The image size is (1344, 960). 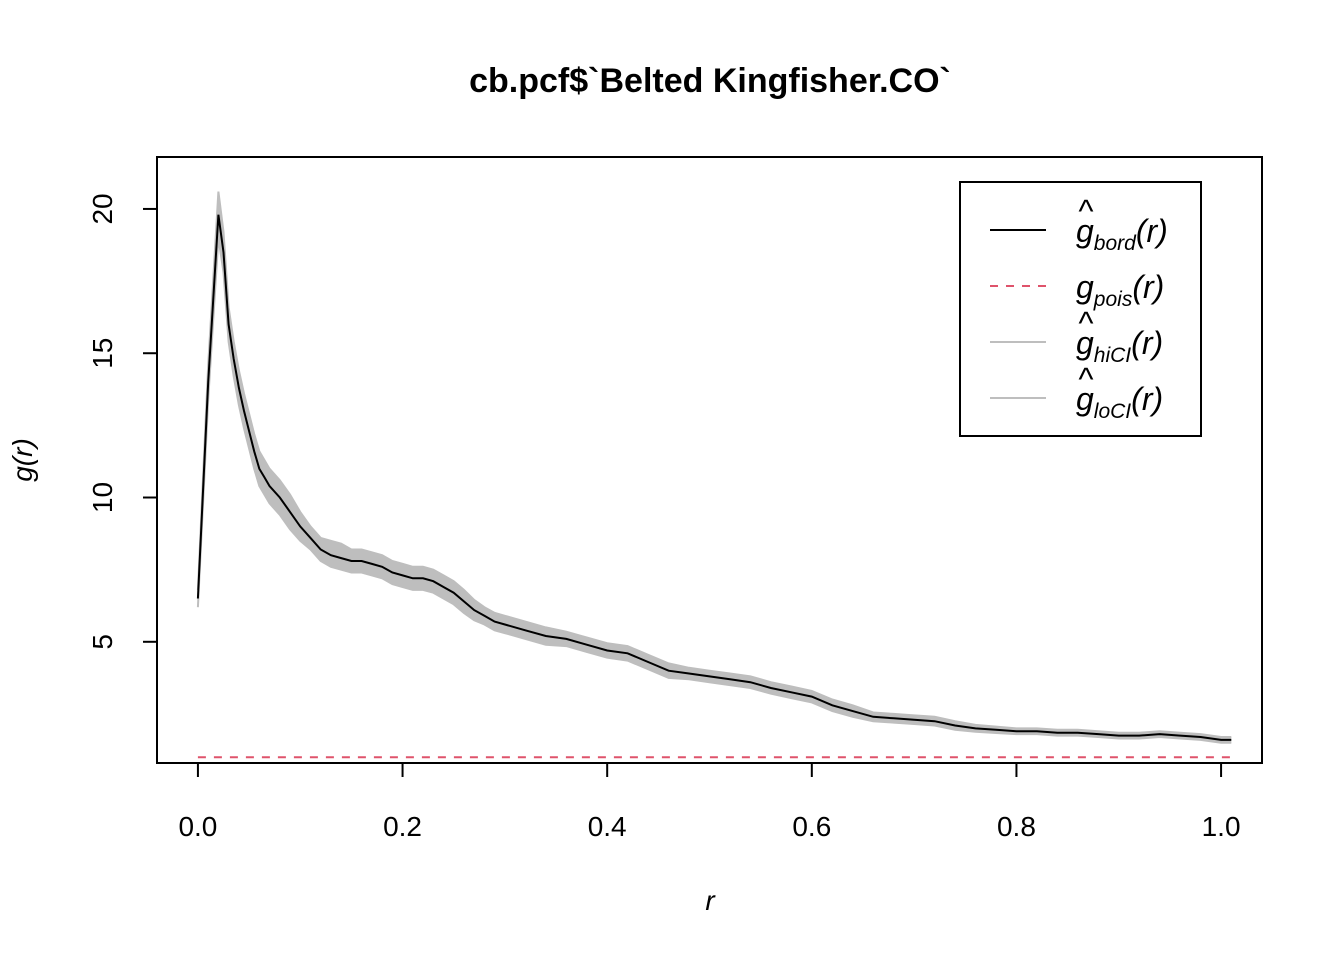 I want to click on legend-box, so click(x=1080, y=309).